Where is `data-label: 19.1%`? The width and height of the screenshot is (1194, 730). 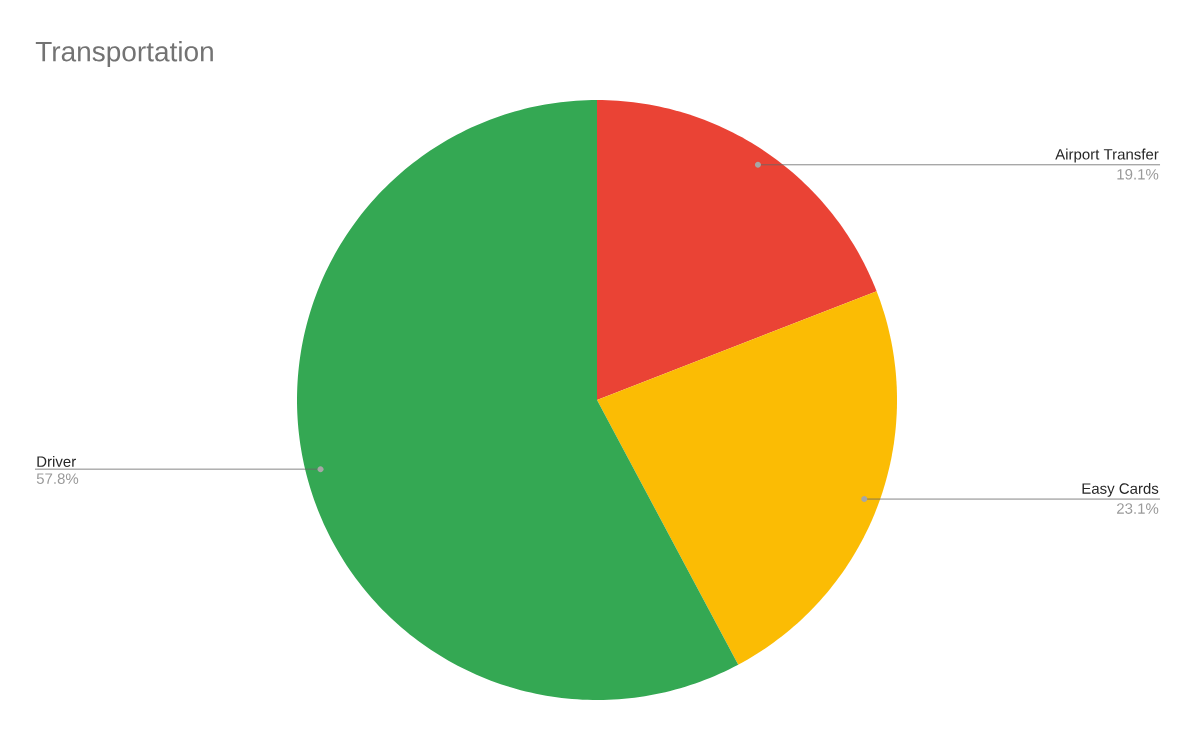 data-label: 19.1% is located at coordinates (1138, 174).